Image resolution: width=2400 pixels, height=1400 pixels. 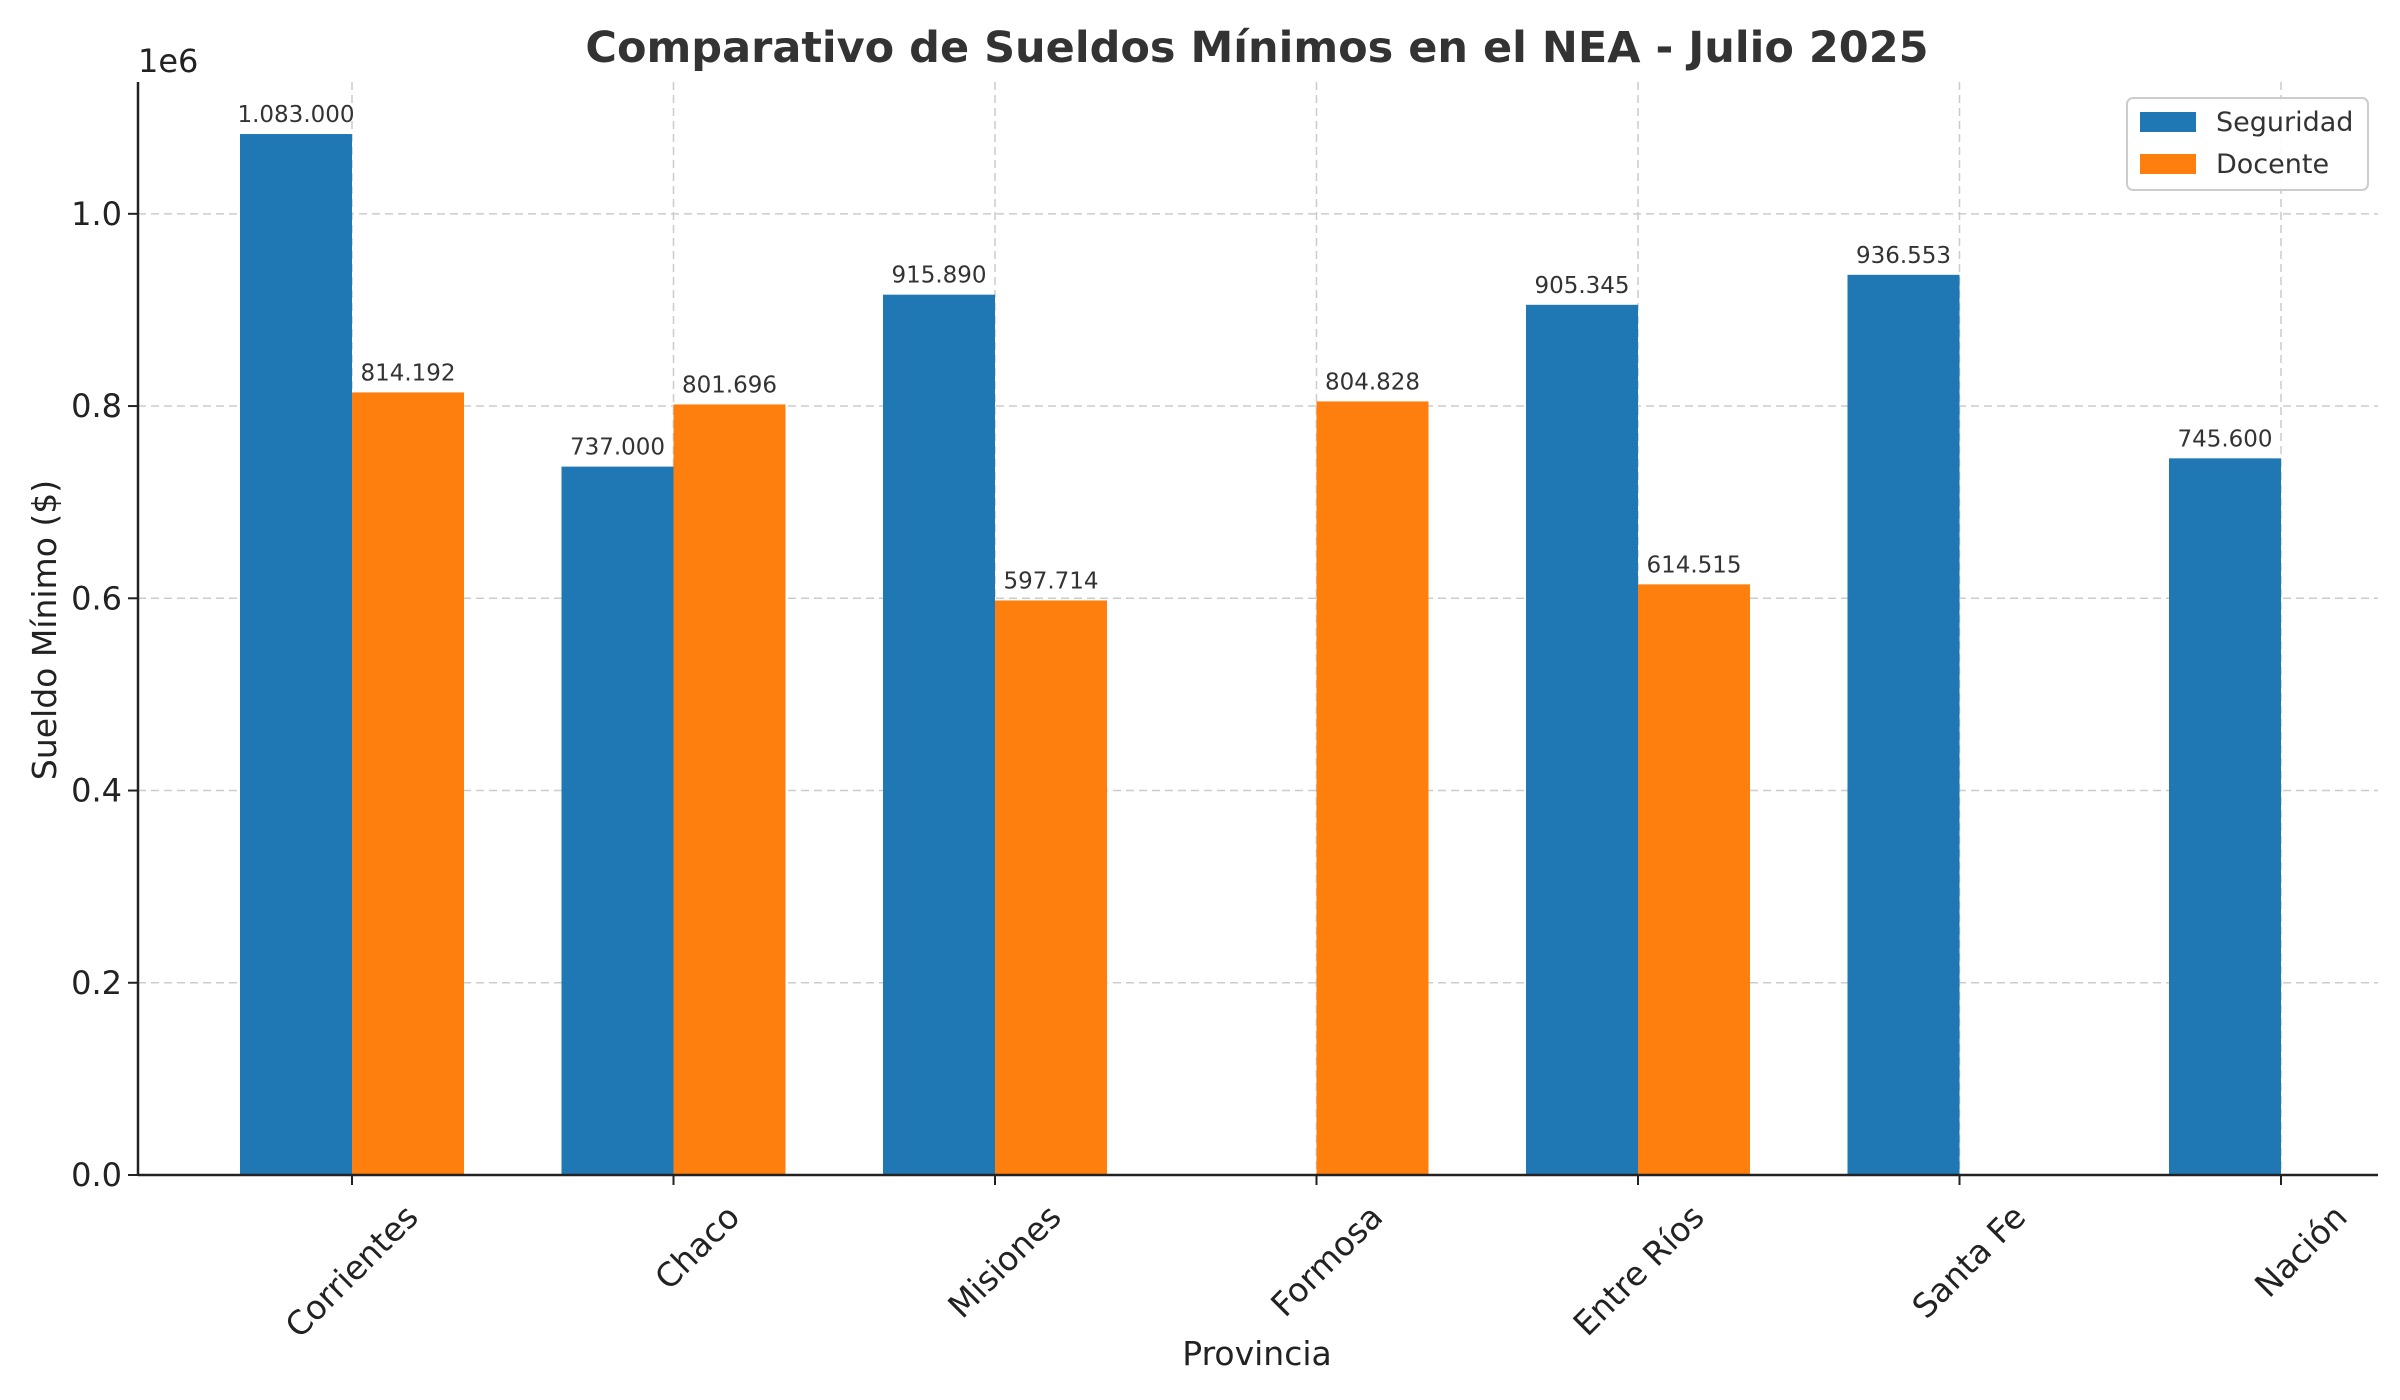 What do you see at coordinates (44, 630) in the screenshot?
I see `y-axis-label: Sueldo Mínimo ($)` at bounding box center [44, 630].